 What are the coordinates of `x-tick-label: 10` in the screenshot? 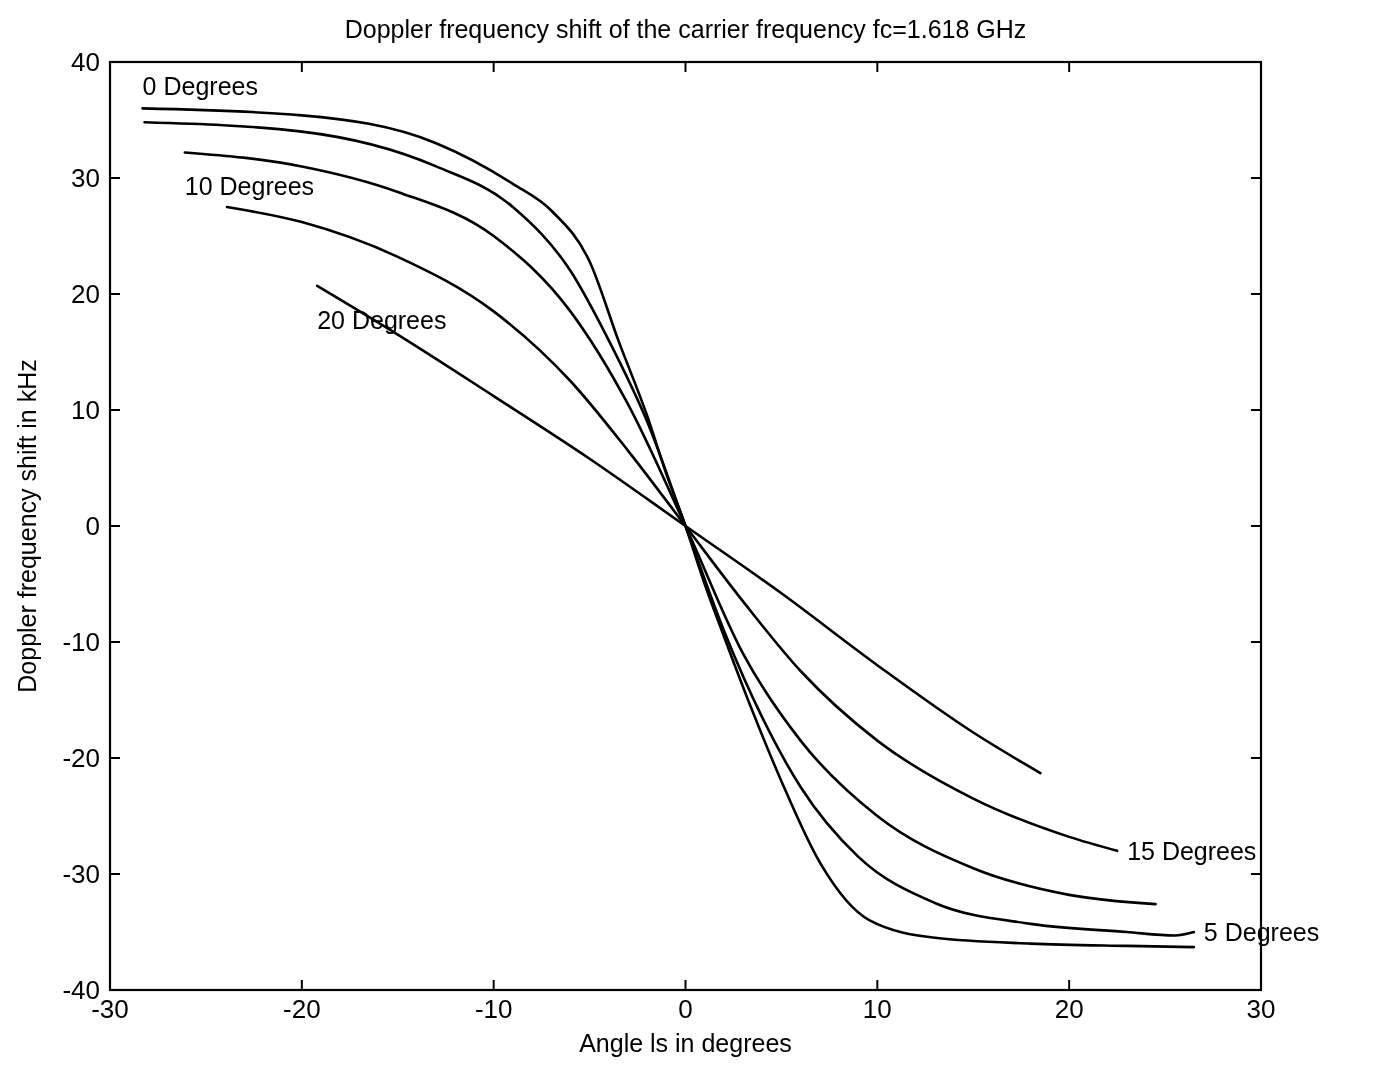 It's located at (877, 1009).